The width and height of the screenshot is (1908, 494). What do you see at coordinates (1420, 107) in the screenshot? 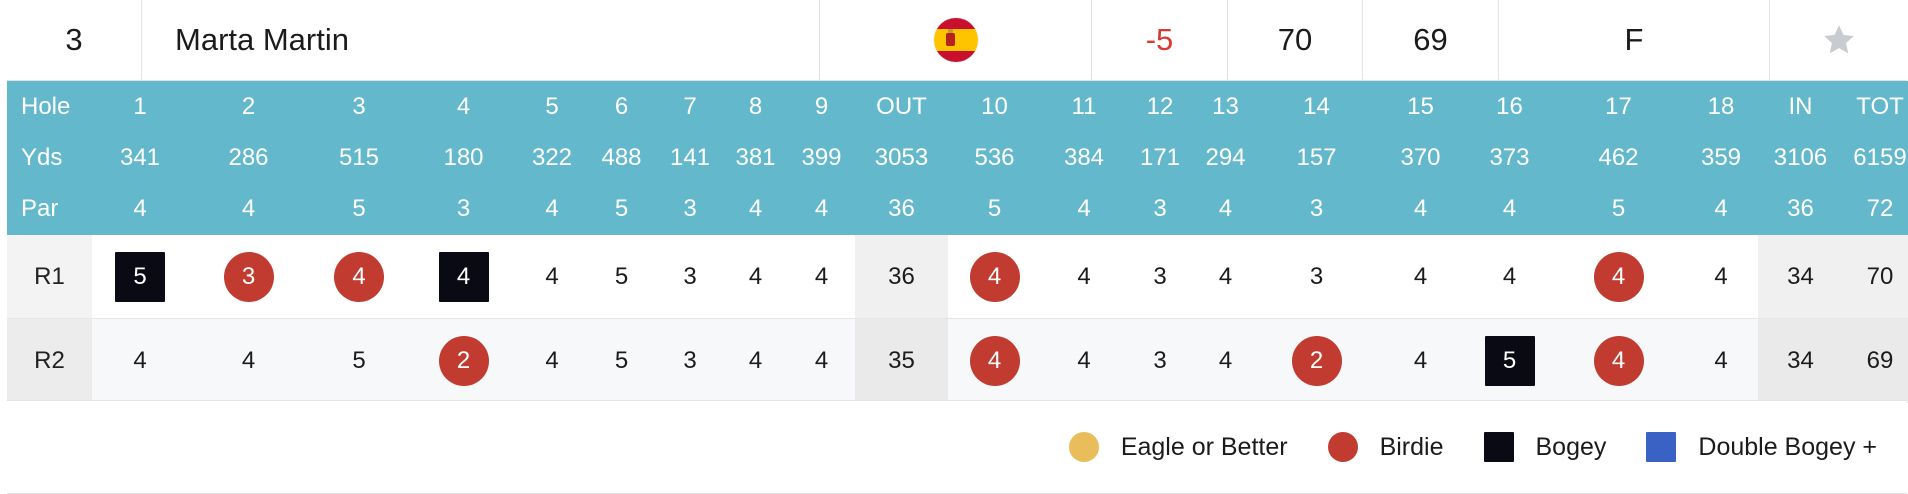
I see `hole-row-cell: 15` at bounding box center [1420, 107].